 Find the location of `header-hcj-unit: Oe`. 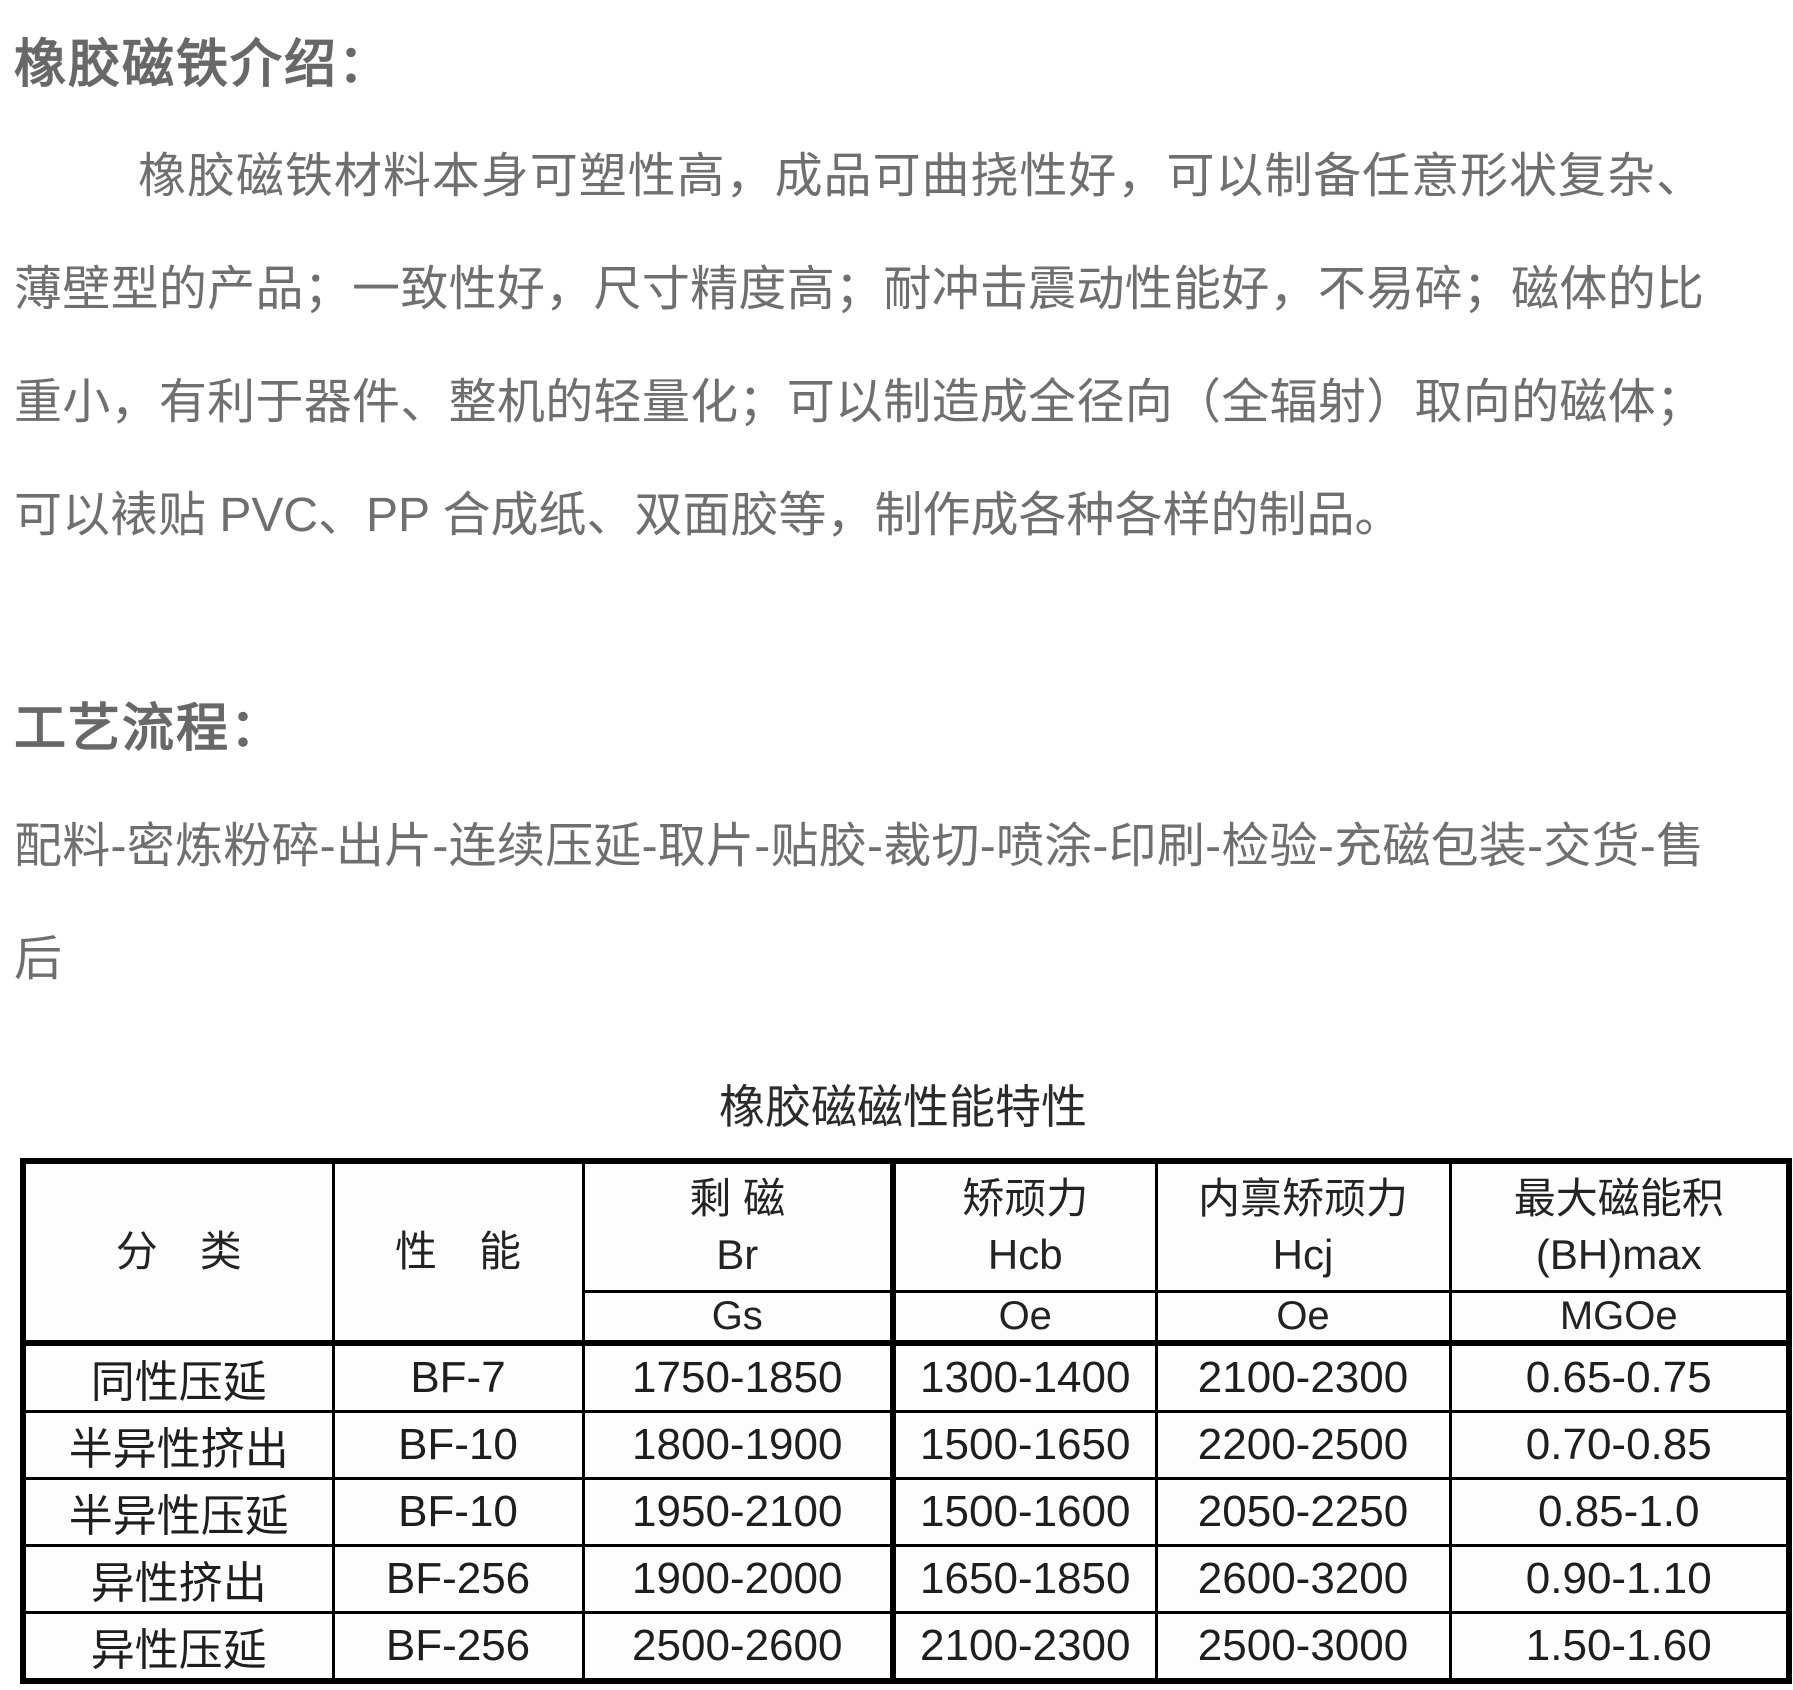

header-hcj-unit: Oe is located at coordinates (1303, 1317).